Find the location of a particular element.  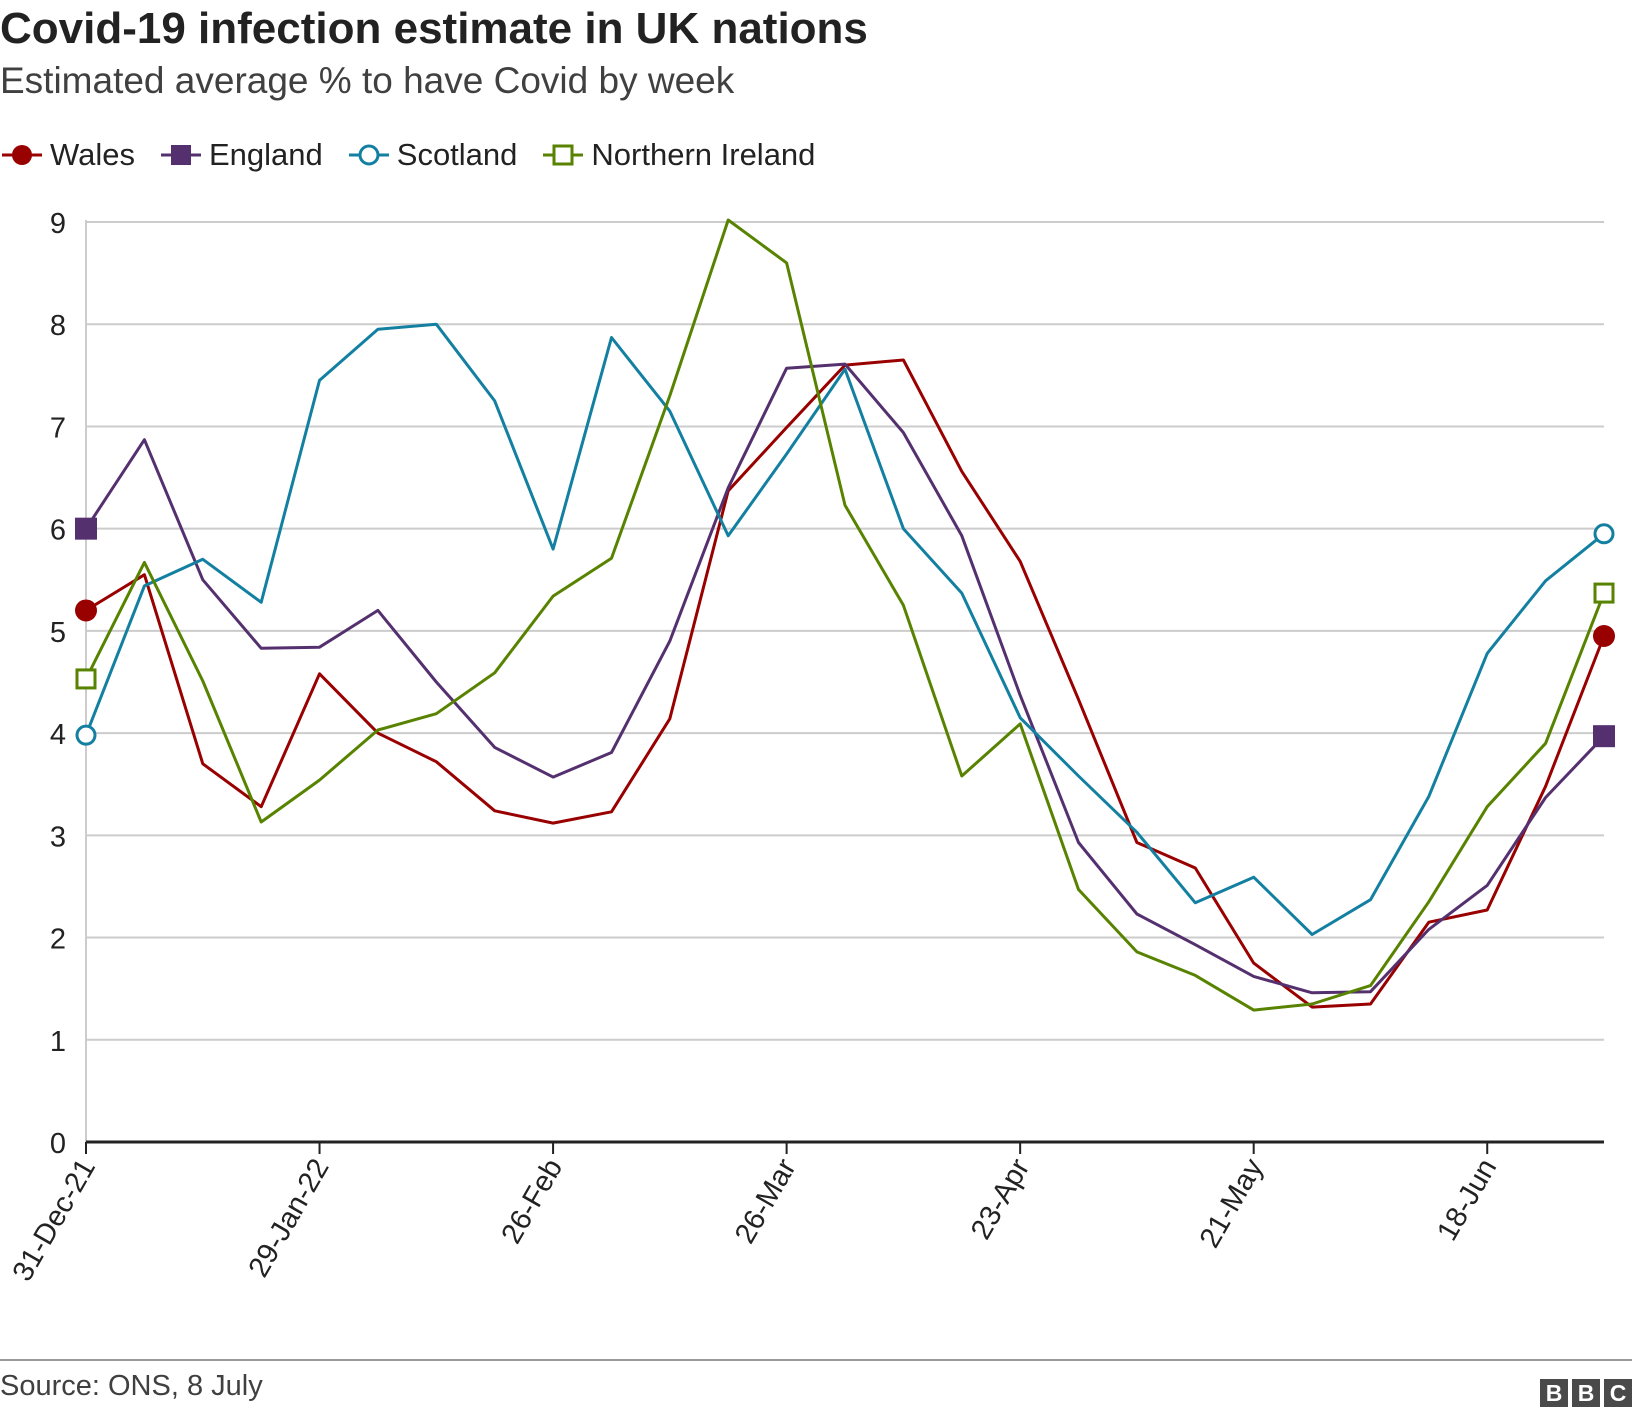

legend-item-wales: Wales is located at coordinates (67, 155).